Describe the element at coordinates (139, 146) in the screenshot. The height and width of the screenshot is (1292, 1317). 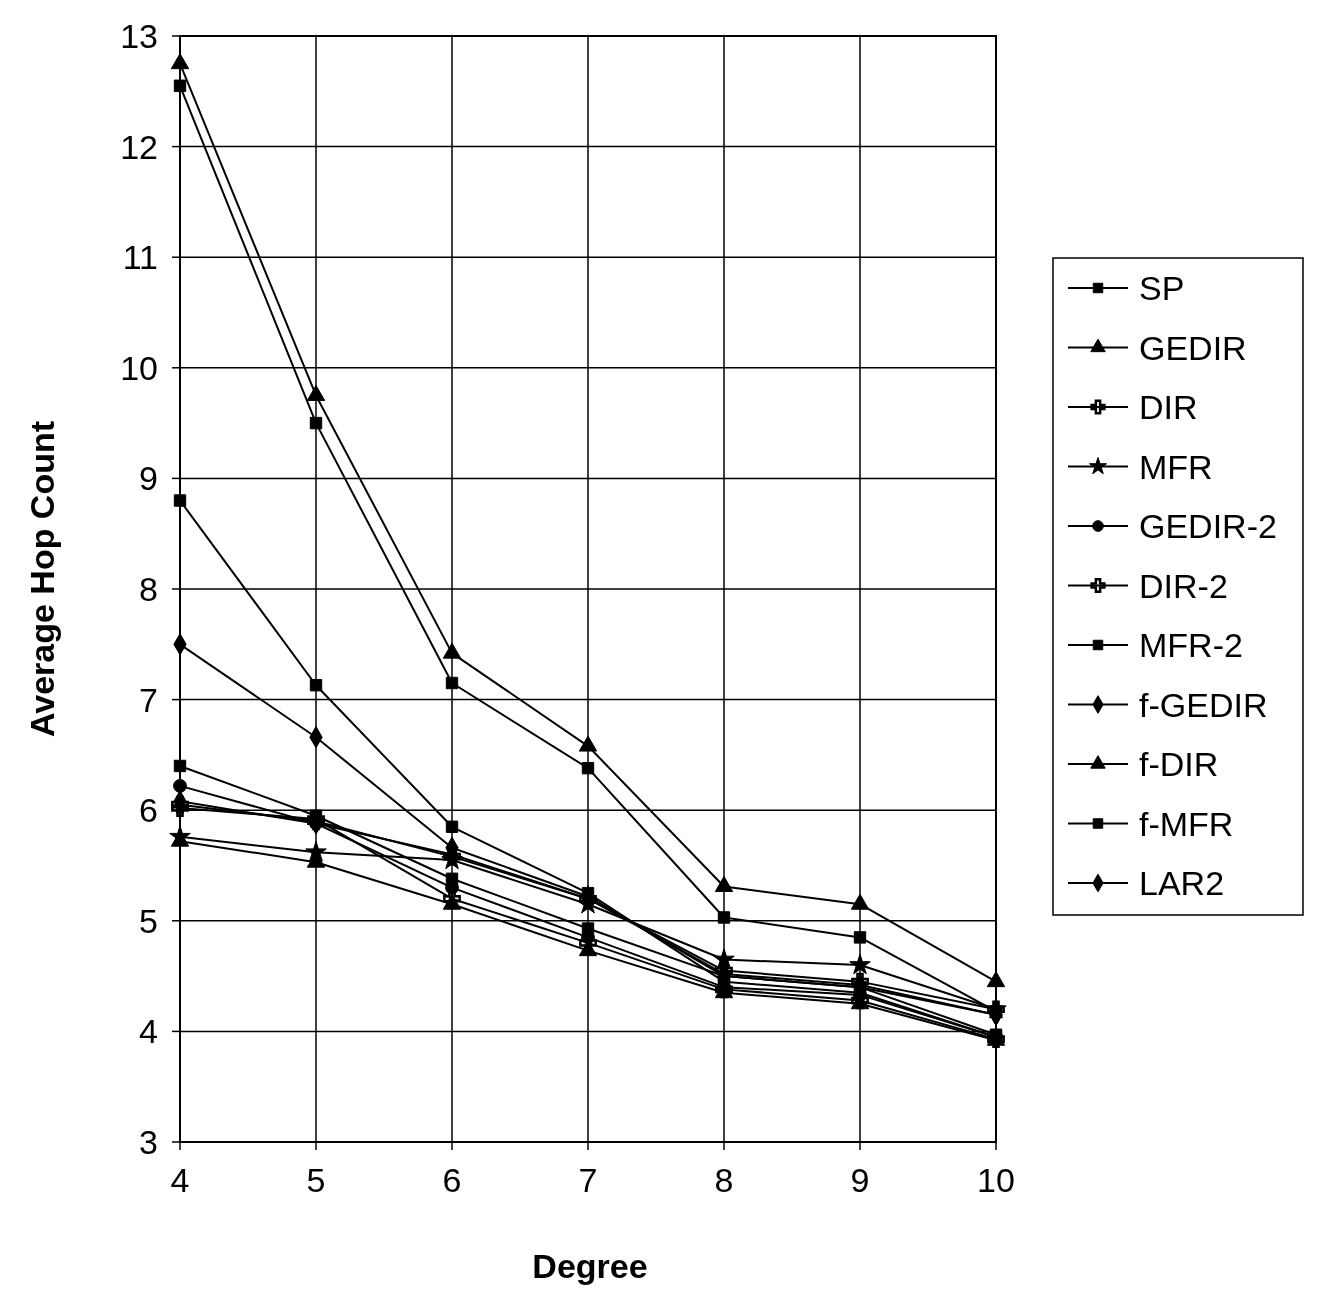
I see `y-tick-label: 12` at that location.